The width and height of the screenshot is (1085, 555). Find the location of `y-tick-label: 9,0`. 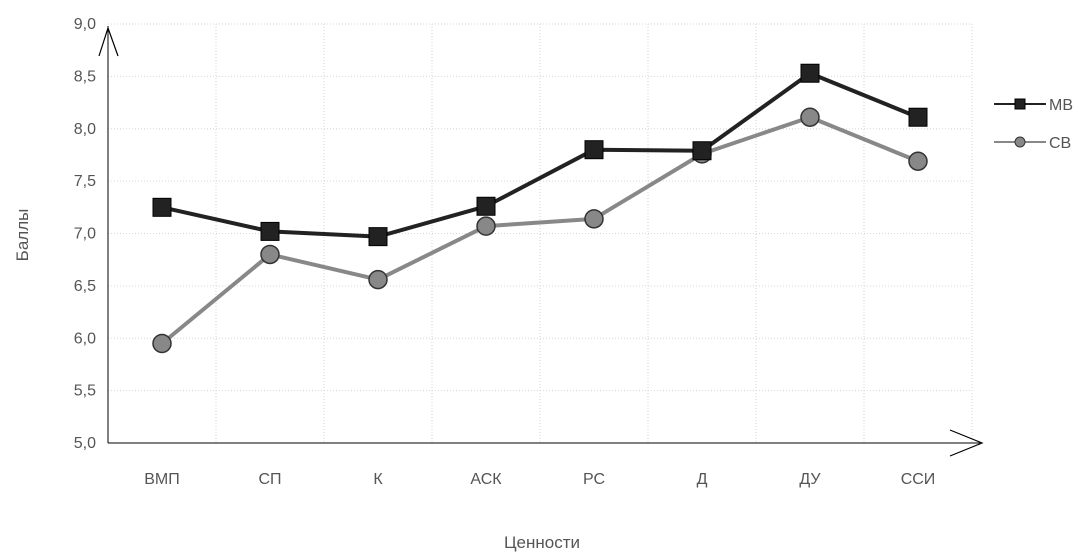

y-tick-label: 9,0 is located at coordinates (85, 24).